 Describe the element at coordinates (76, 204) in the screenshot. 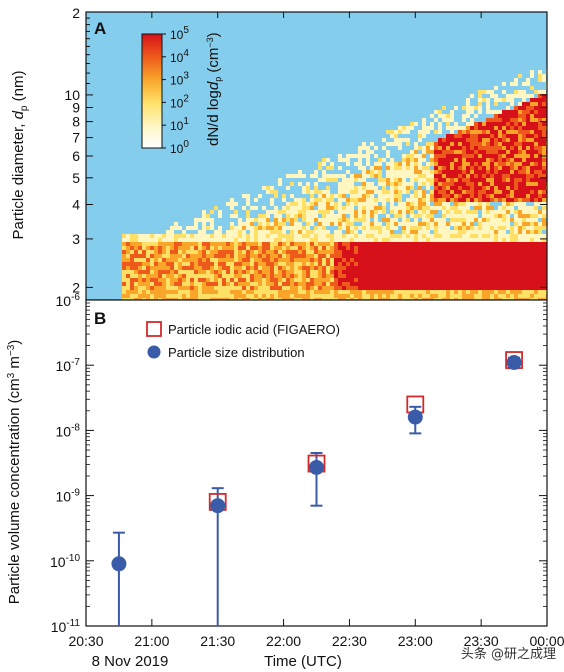

I see `y-tick-label: 4` at that location.